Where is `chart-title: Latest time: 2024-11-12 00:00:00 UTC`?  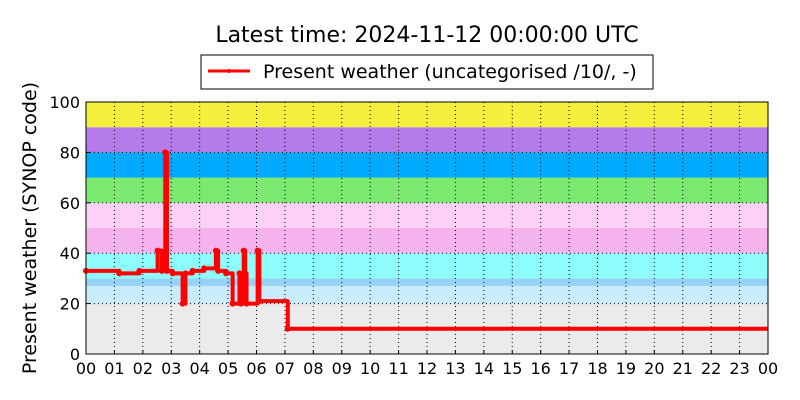 chart-title: Latest time: 2024-11-12 00:00:00 UTC is located at coordinates (426, 35).